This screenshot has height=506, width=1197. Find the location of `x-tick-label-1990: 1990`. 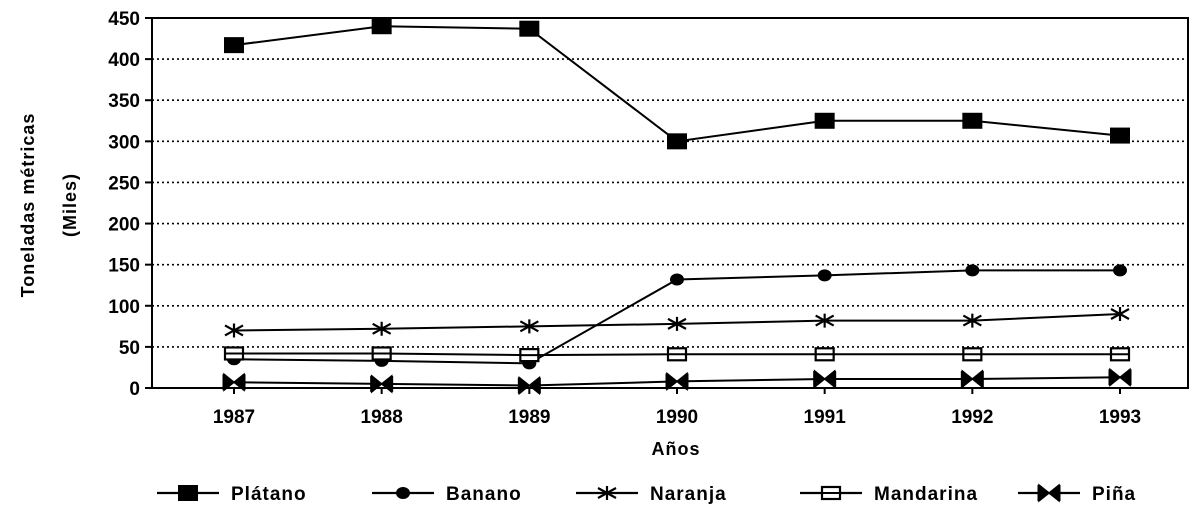

x-tick-label-1990: 1990 is located at coordinates (677, 417).